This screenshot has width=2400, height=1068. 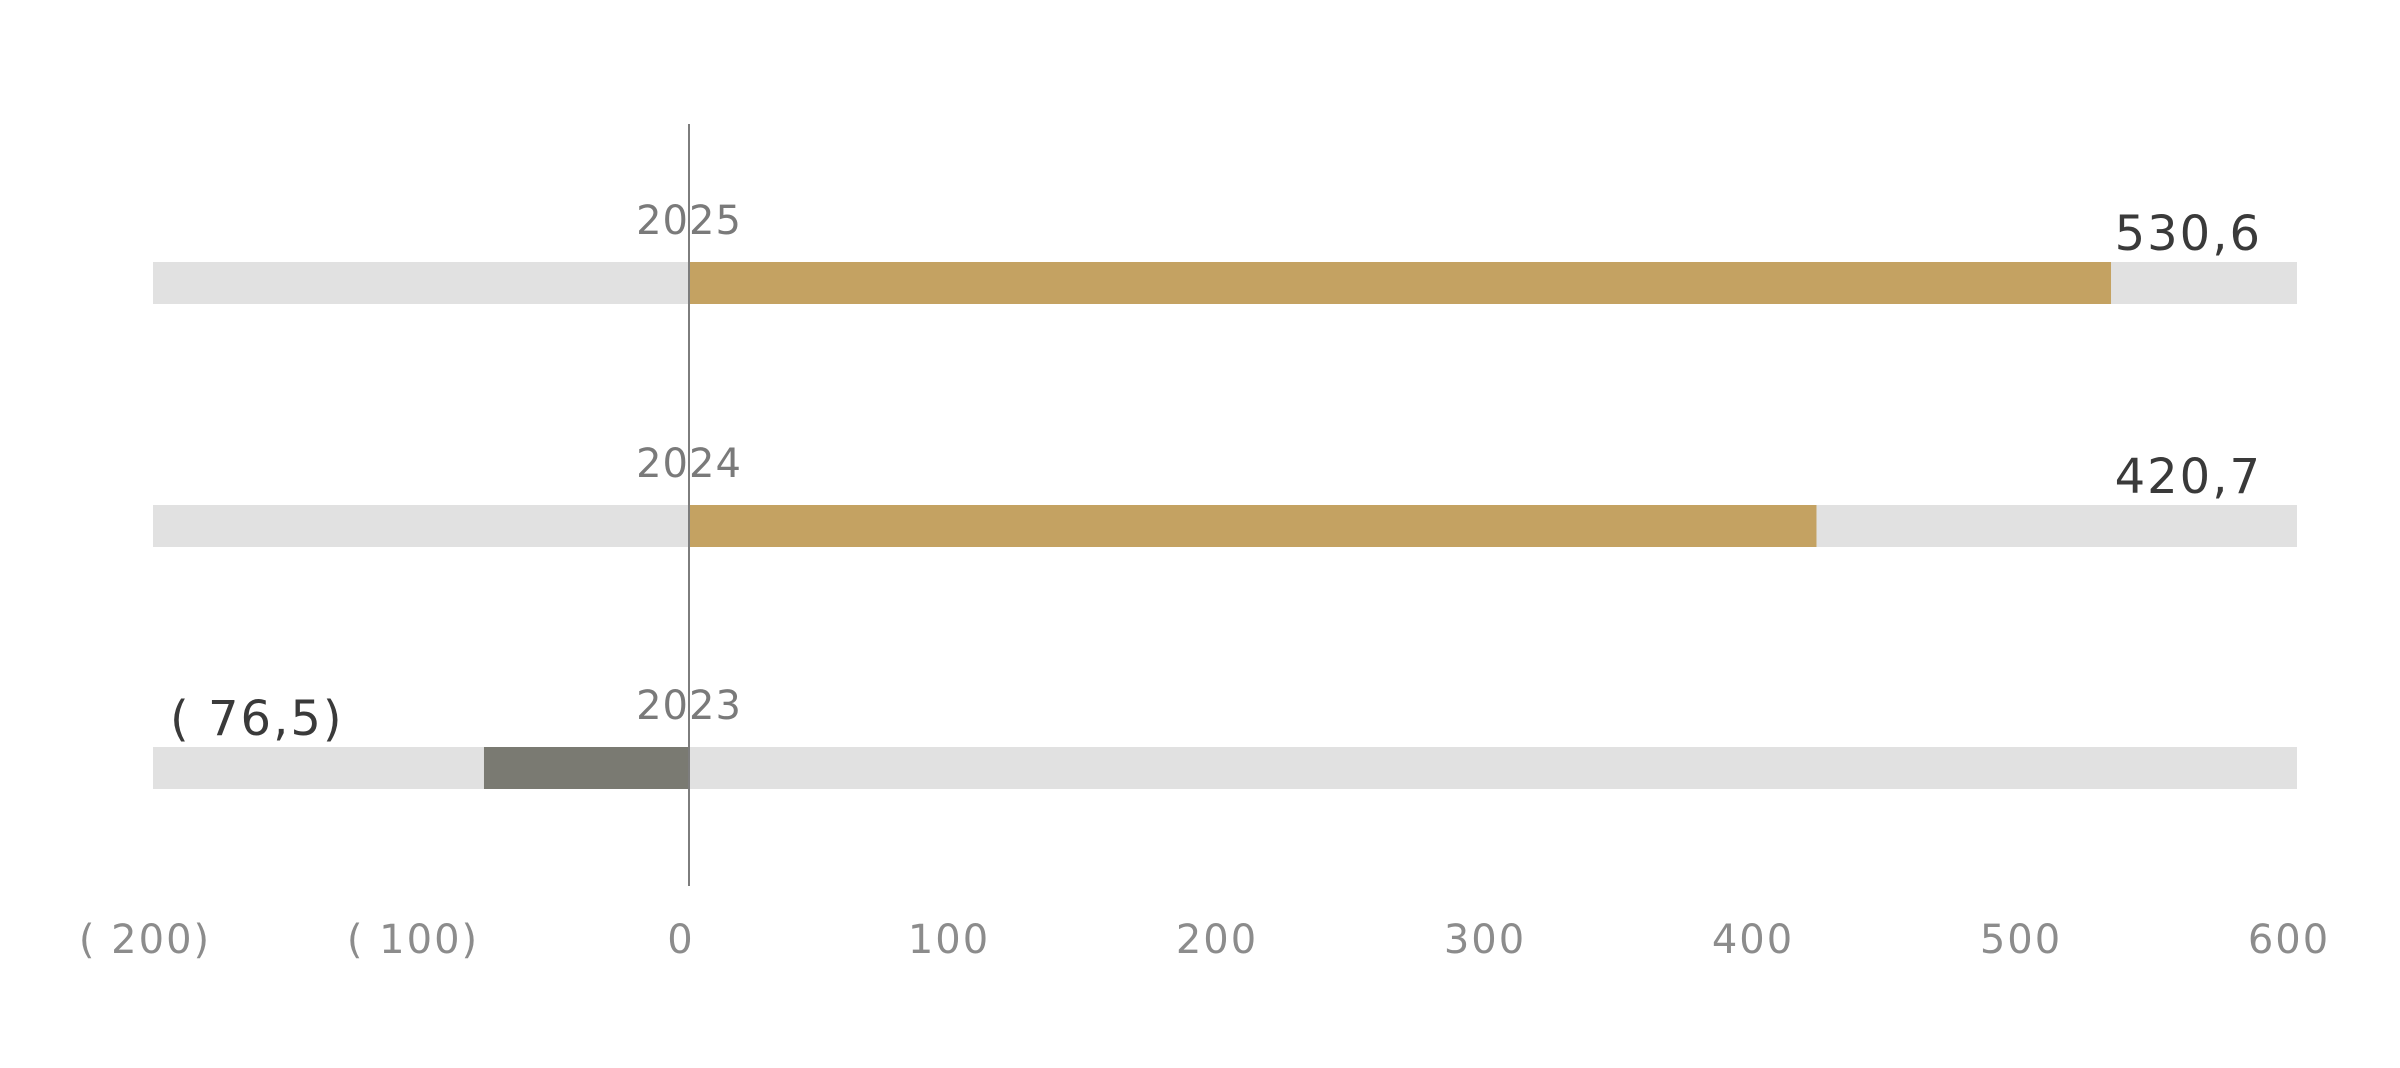 I want to click on x-tick-label: 500, so click(x=2021, y=940).